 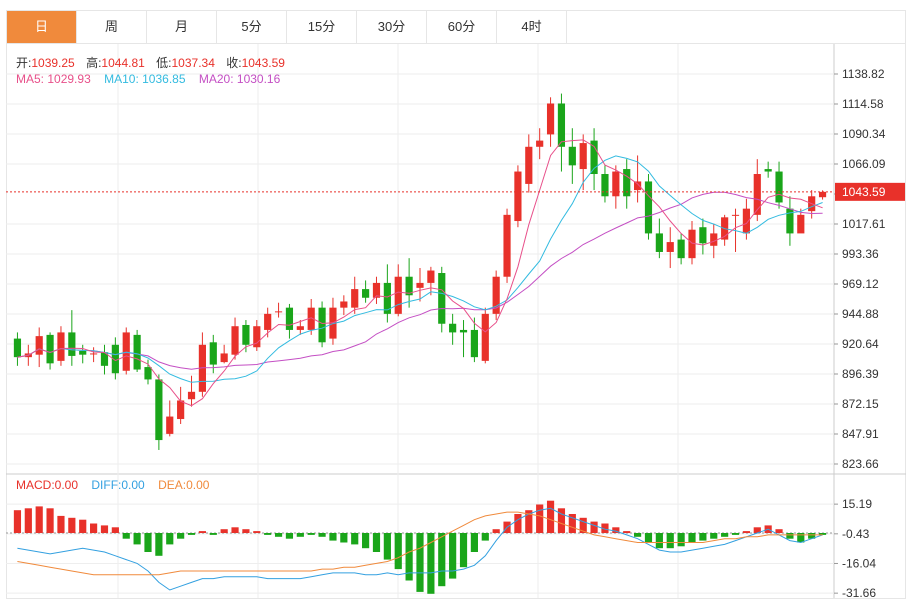 What do you see at coordinates (532, 27) in the screenshot?
I see `tab-4hour: 4时` at bounding box center [532, 27].